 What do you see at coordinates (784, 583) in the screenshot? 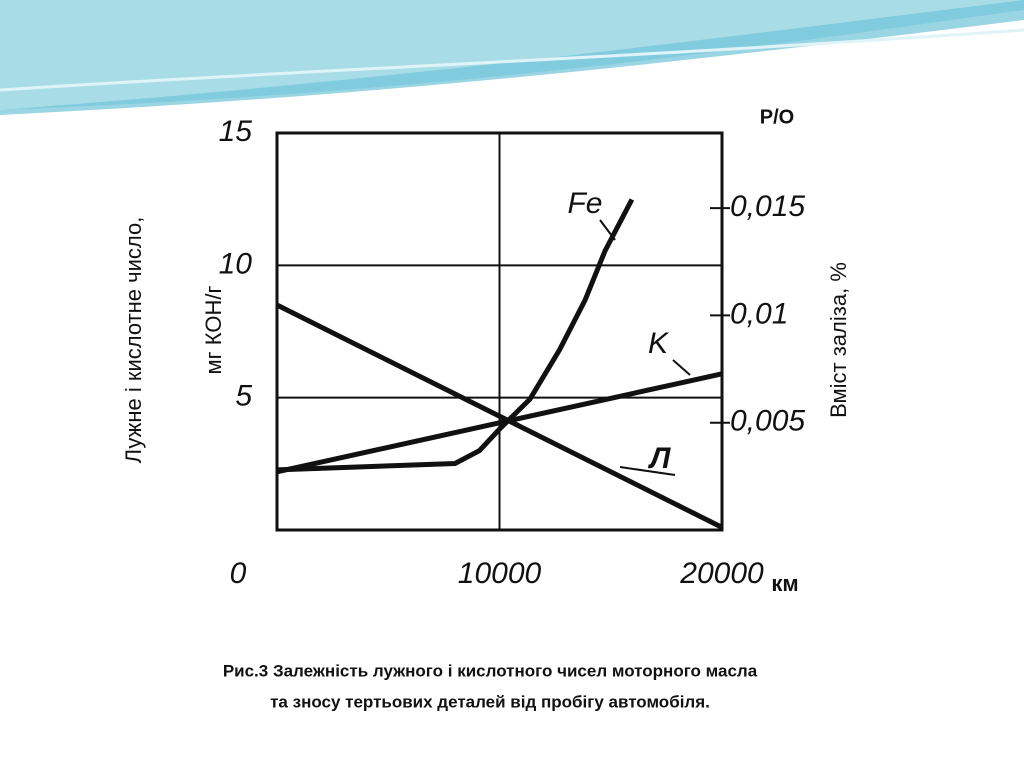
I see `x-unit: км` at bounding box center [784, 583].